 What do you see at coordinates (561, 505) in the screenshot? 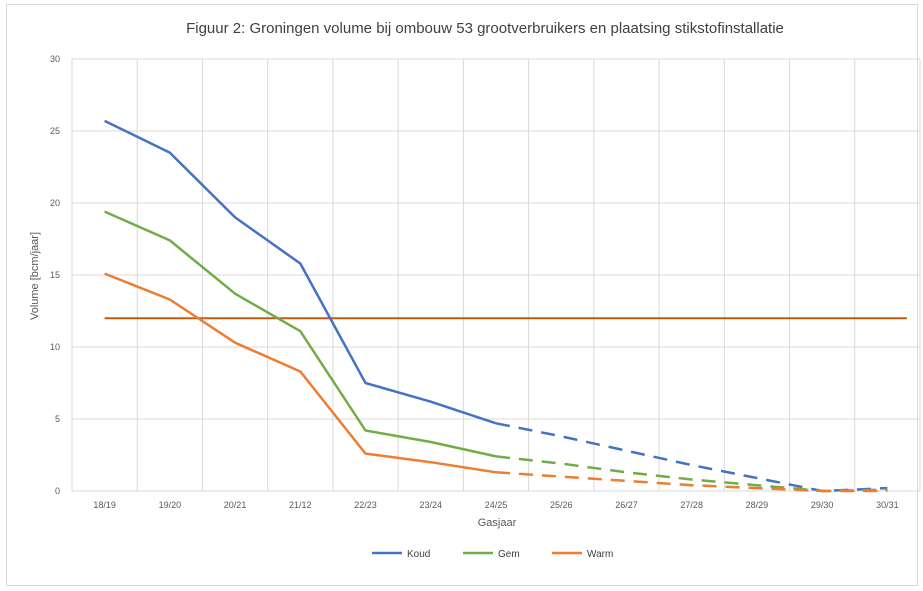
I see `x-tick-label: 25/26` at bounding box center [561, 505].